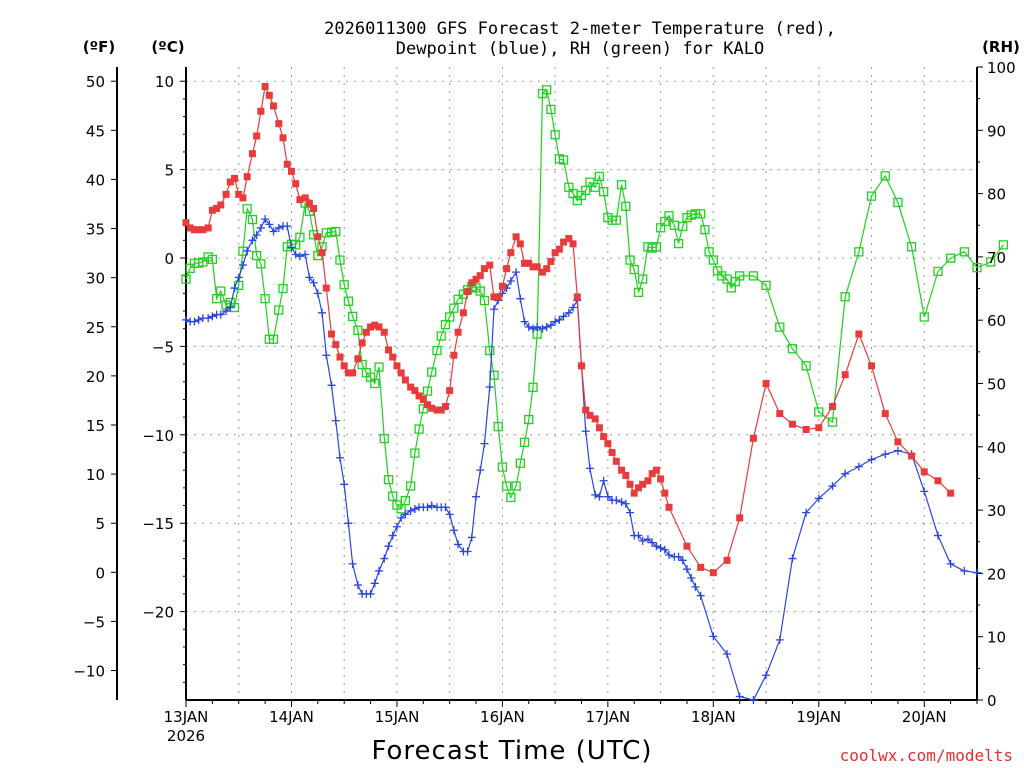 This screenshot has height=768, width=1024. I want to click on fahrenheit-tick-label: 20, so click(95, 377).